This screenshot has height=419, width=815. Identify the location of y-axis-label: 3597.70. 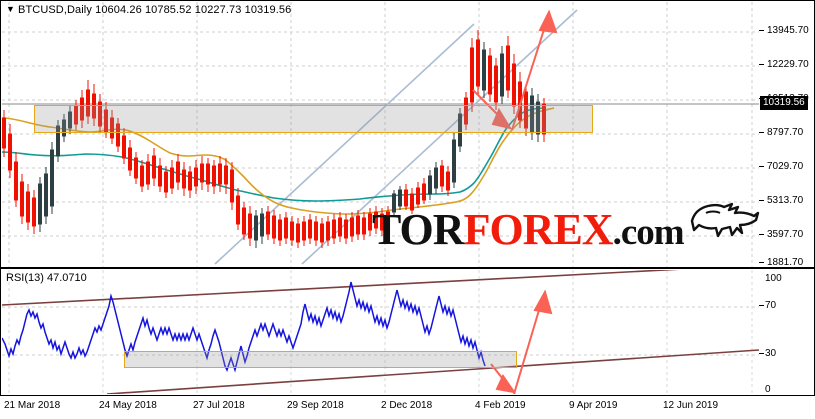
(785, 234).